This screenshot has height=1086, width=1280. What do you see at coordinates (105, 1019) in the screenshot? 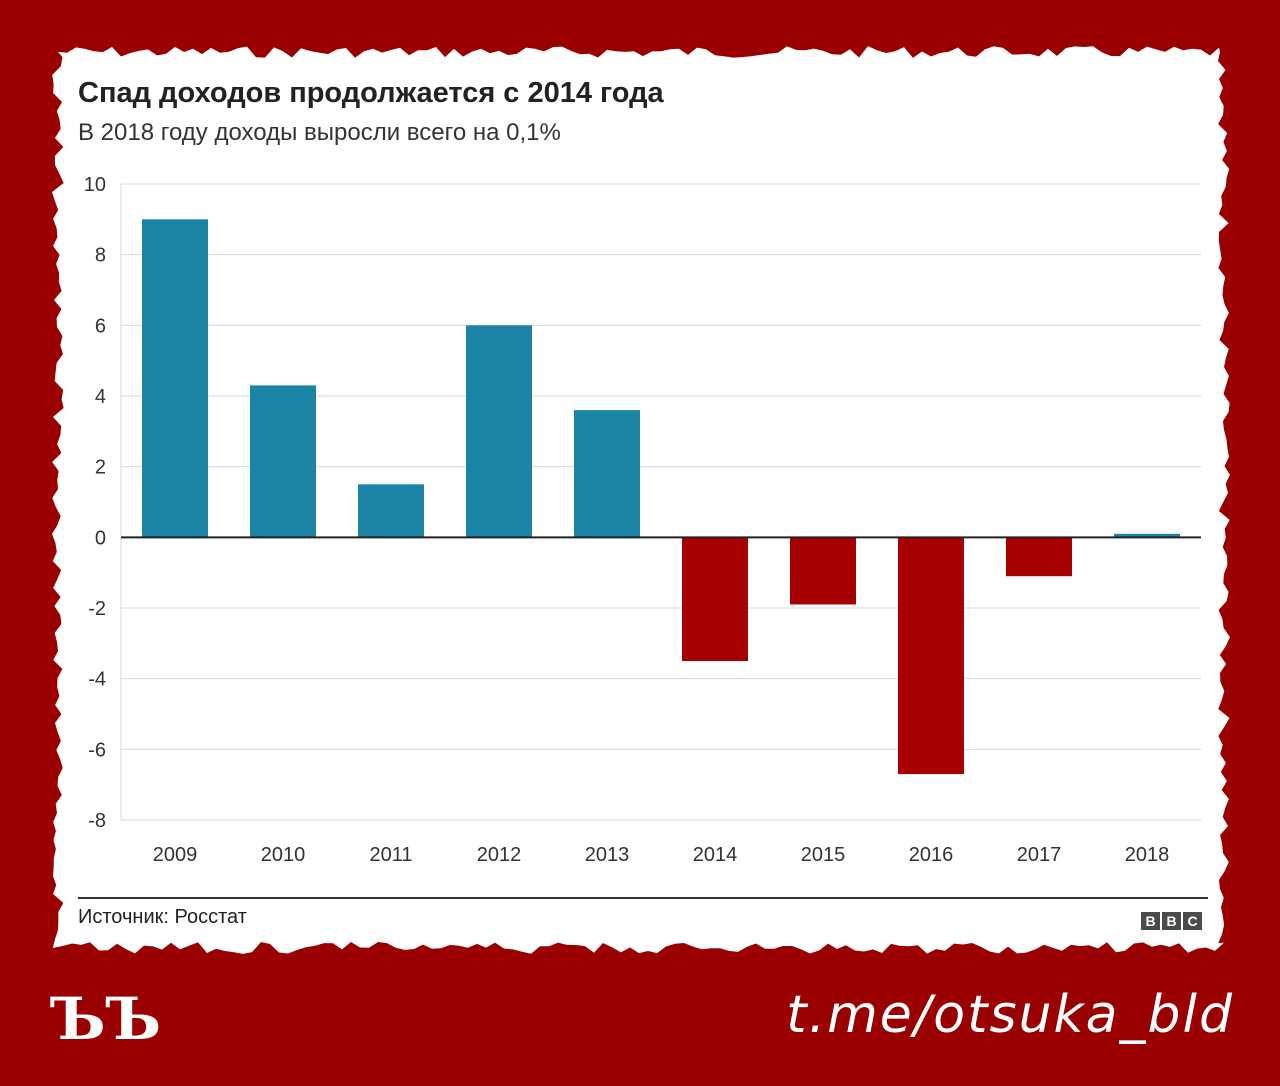
I see `brand-logo: ЪЪ` at bounding box center [105, 1019].